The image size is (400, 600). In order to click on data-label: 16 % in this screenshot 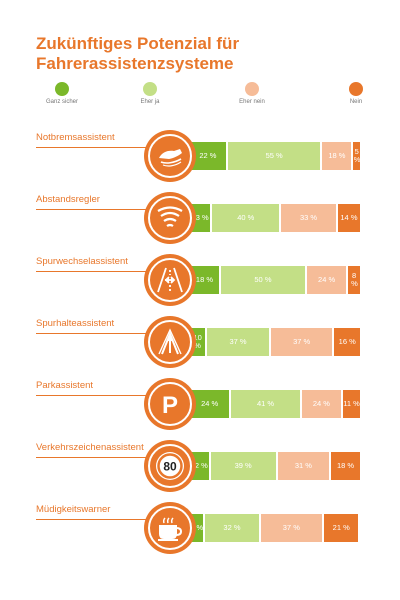, I will do `click(347, 341)`.